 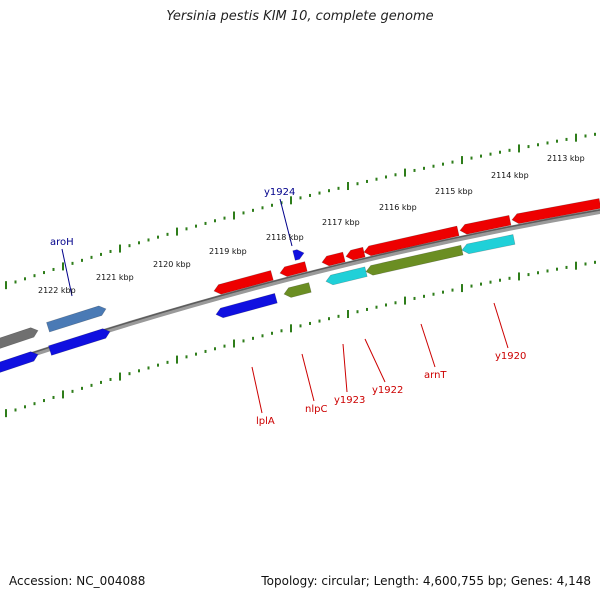 I want to click on gene-forward-blue-a, so click(x=19, y=362).